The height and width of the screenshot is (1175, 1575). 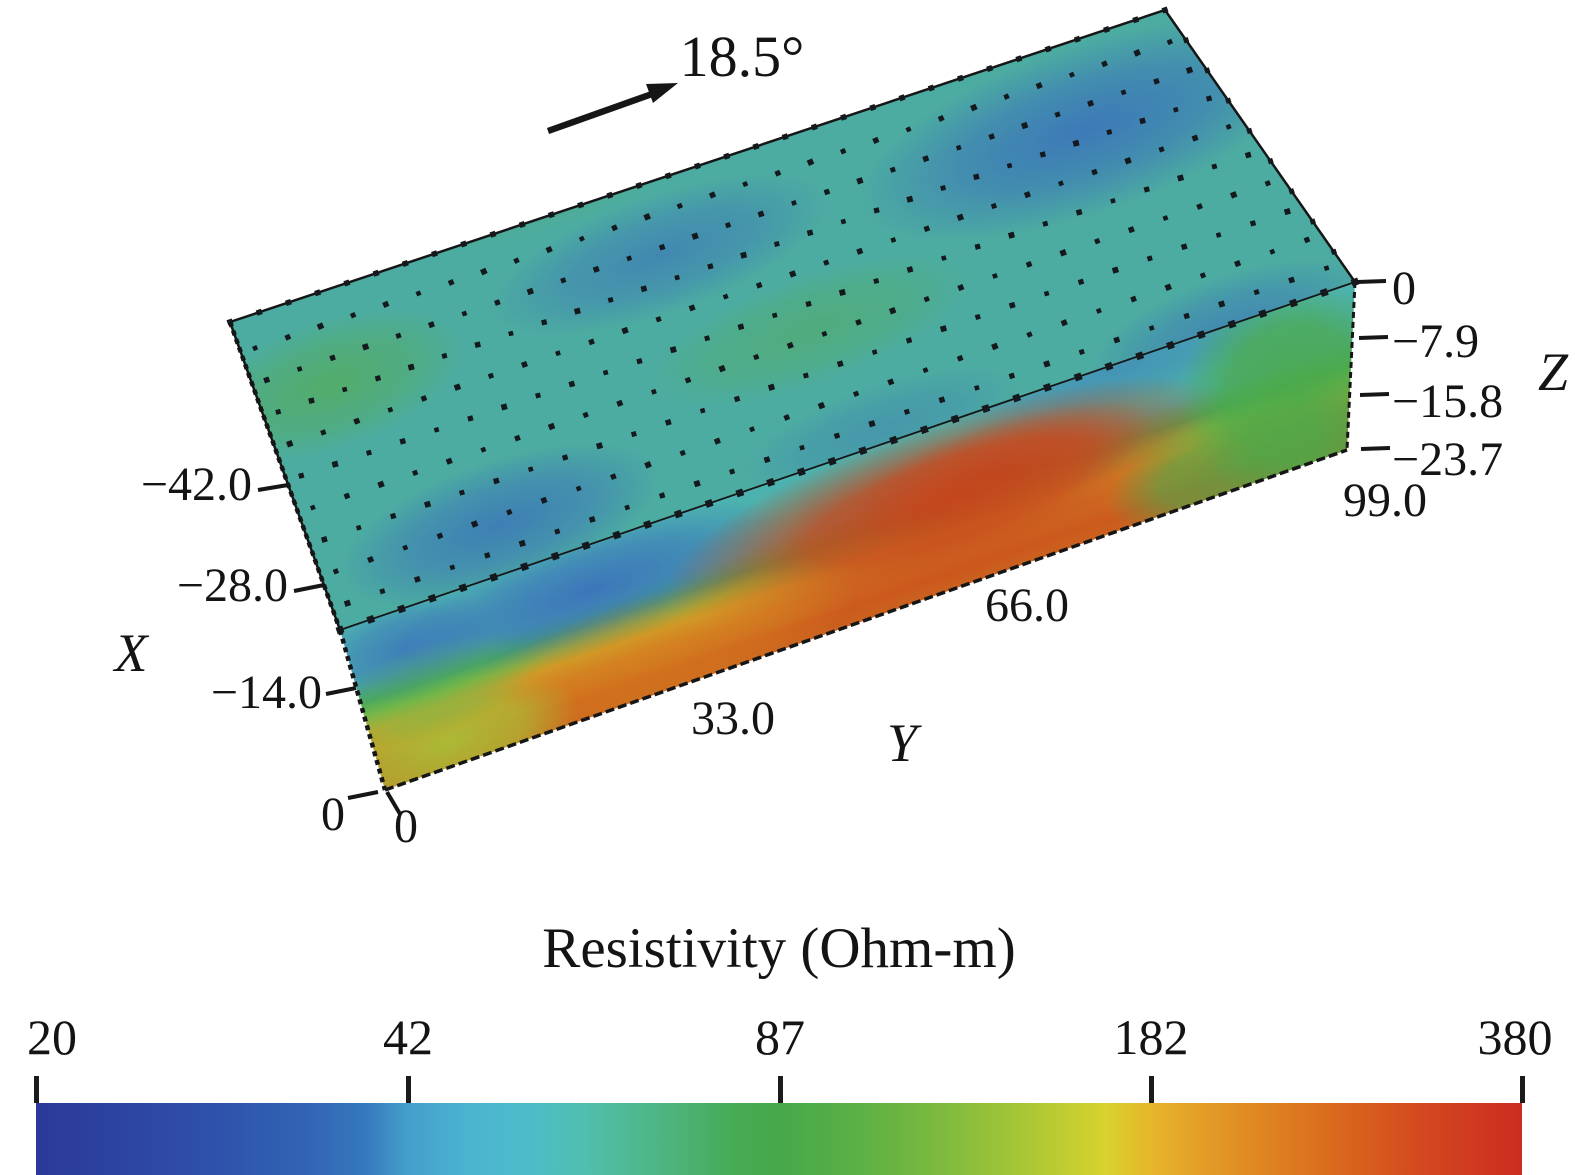 What do you see at coordinates (742, 56) in the screenshot?
I see `orientation-angle-label: 18.5°` at bounding box center [742, 56].